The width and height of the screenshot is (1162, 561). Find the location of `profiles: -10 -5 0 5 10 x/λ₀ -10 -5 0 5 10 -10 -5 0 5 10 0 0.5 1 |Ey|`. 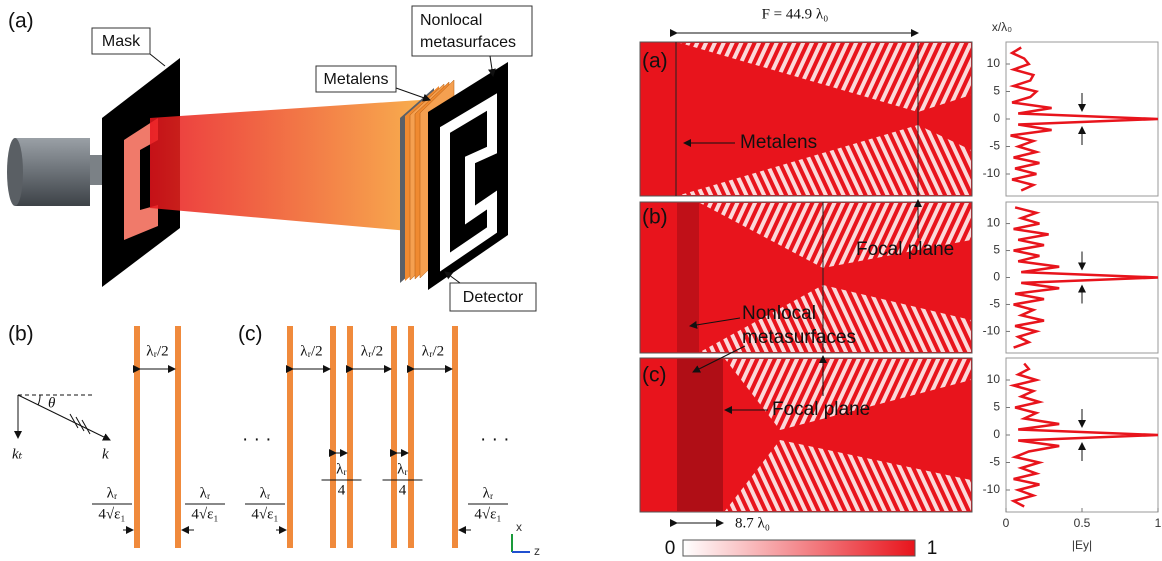

profiles: -10 -5 0 5 10 x/λ₀ -10 -5 0 5 10 -10 -5 0 5 10 0 0.5 1 |Ey| is located at coordinates (1072, 286).